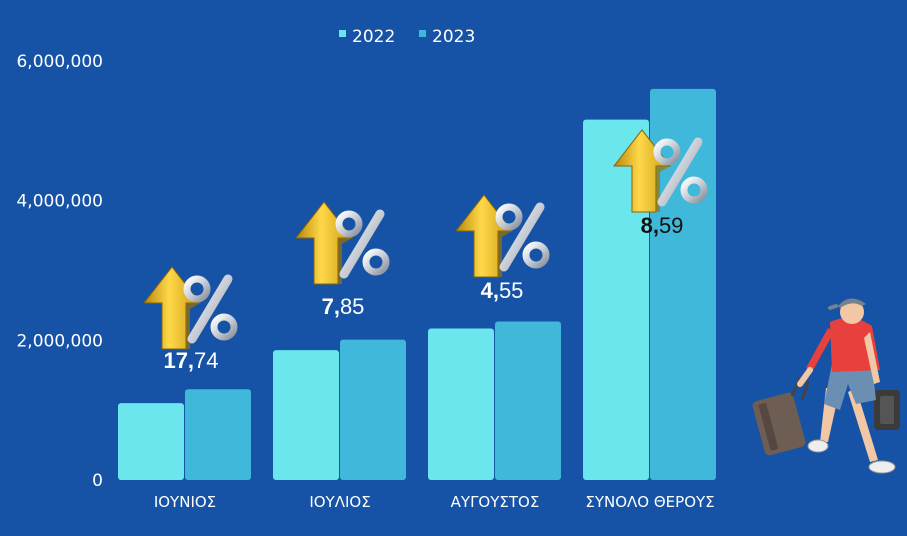  I want to click on legend-label-2022: 2022, so click(373, 37).